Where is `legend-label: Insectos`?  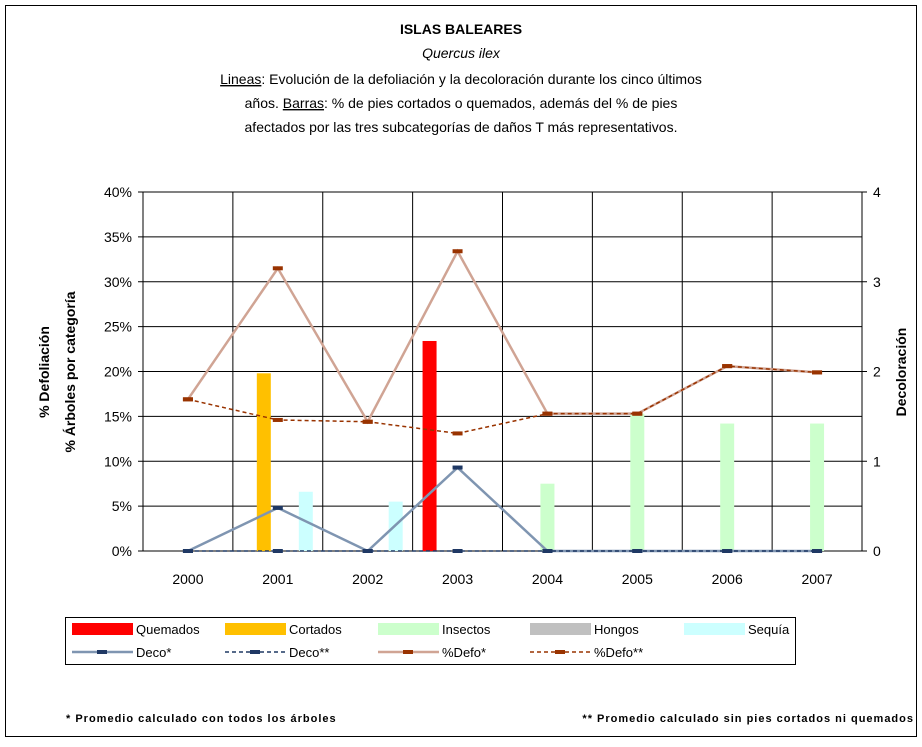
legend-label: Insectos is located at coordinates (466, 629).